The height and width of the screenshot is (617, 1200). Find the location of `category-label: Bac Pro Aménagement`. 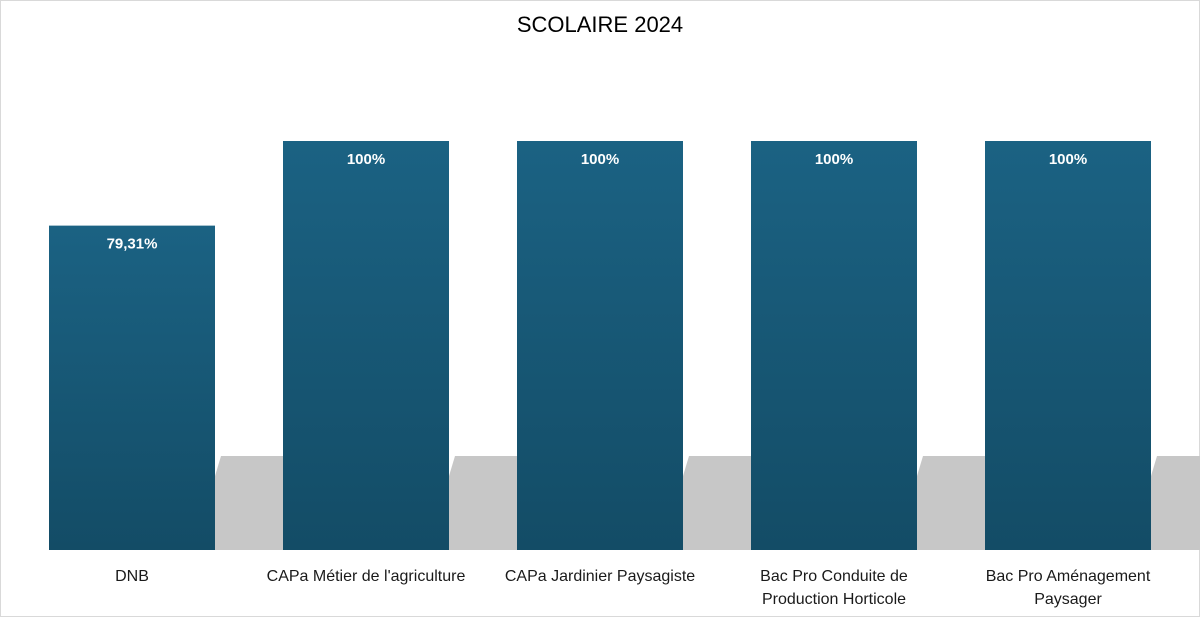

category-label: Bac Pro Aménagement is located at coordinates (1068, 576).